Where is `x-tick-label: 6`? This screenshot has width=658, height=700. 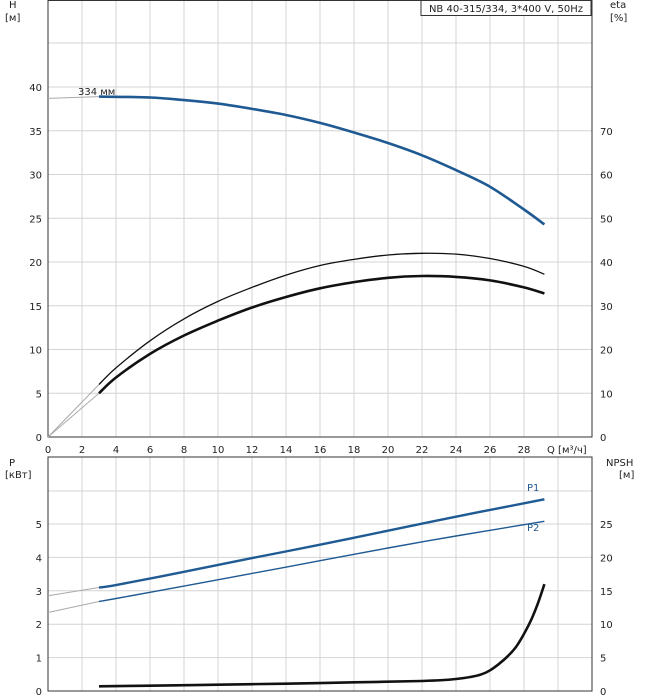 x-tick-label: 6 is located at coordinates (150, 450).